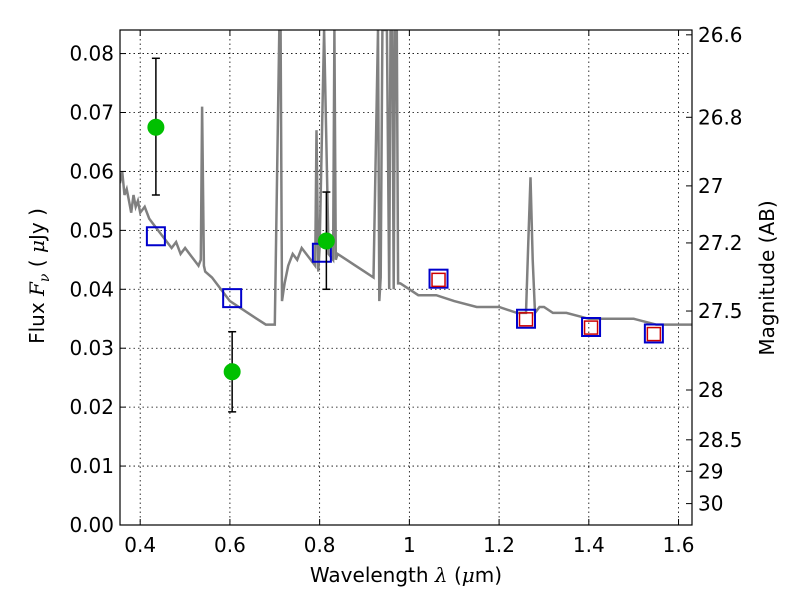 The width and height of the screenshot is (800, 600). What do you see at coordinates (320, 545) in the screenshot?
I see `x-tick-label: 0.8` at bounding box center [320, 545].